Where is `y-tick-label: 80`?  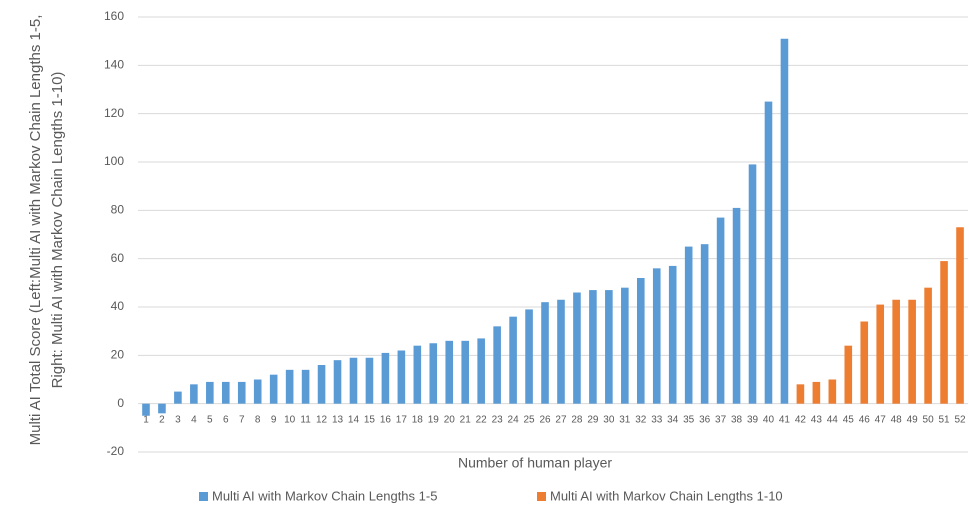 y-tick-label: 80 is located at coordinates (118, 210).